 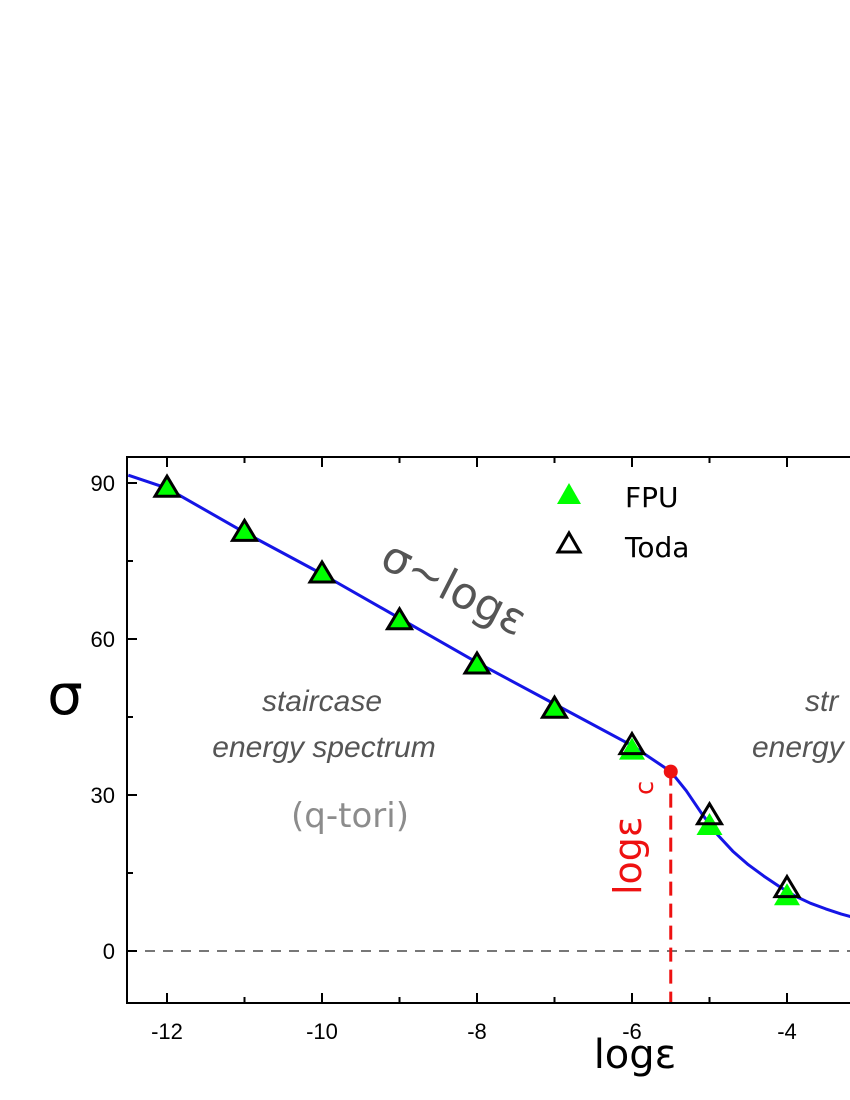 What do you see at coordinates (622, 522) in the screenshot?
I see `legend: FPU Toda` at bounding box center [622, 522].